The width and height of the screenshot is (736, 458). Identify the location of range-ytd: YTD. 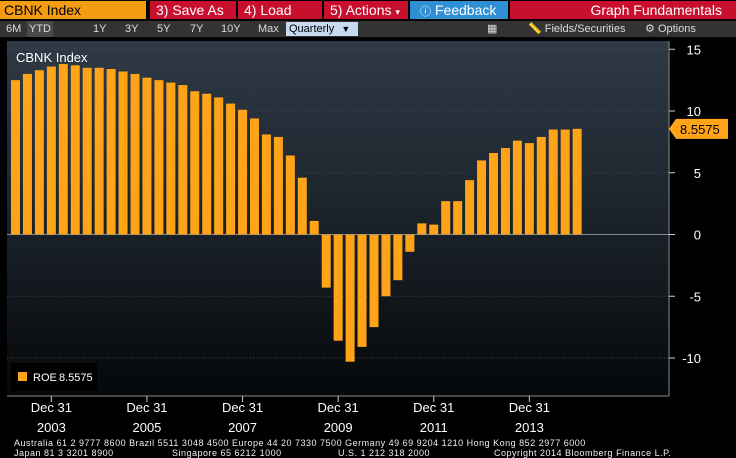
(40, 29).